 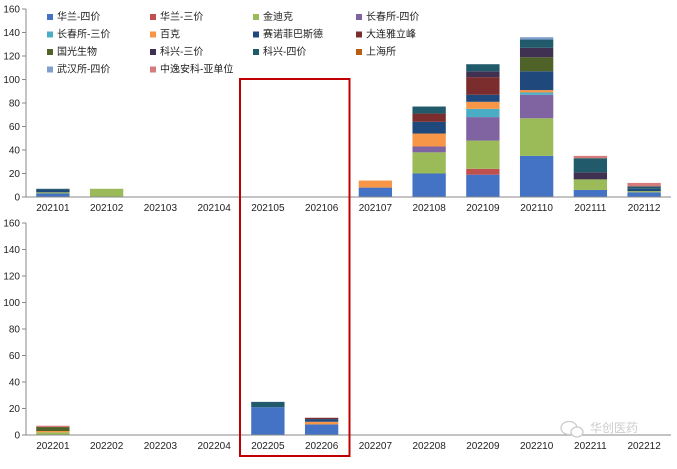 What do you see at coordinates (483, 208) in the screenshot?
I see `x-tick-label: 202109` at bounding box center [483, 208].